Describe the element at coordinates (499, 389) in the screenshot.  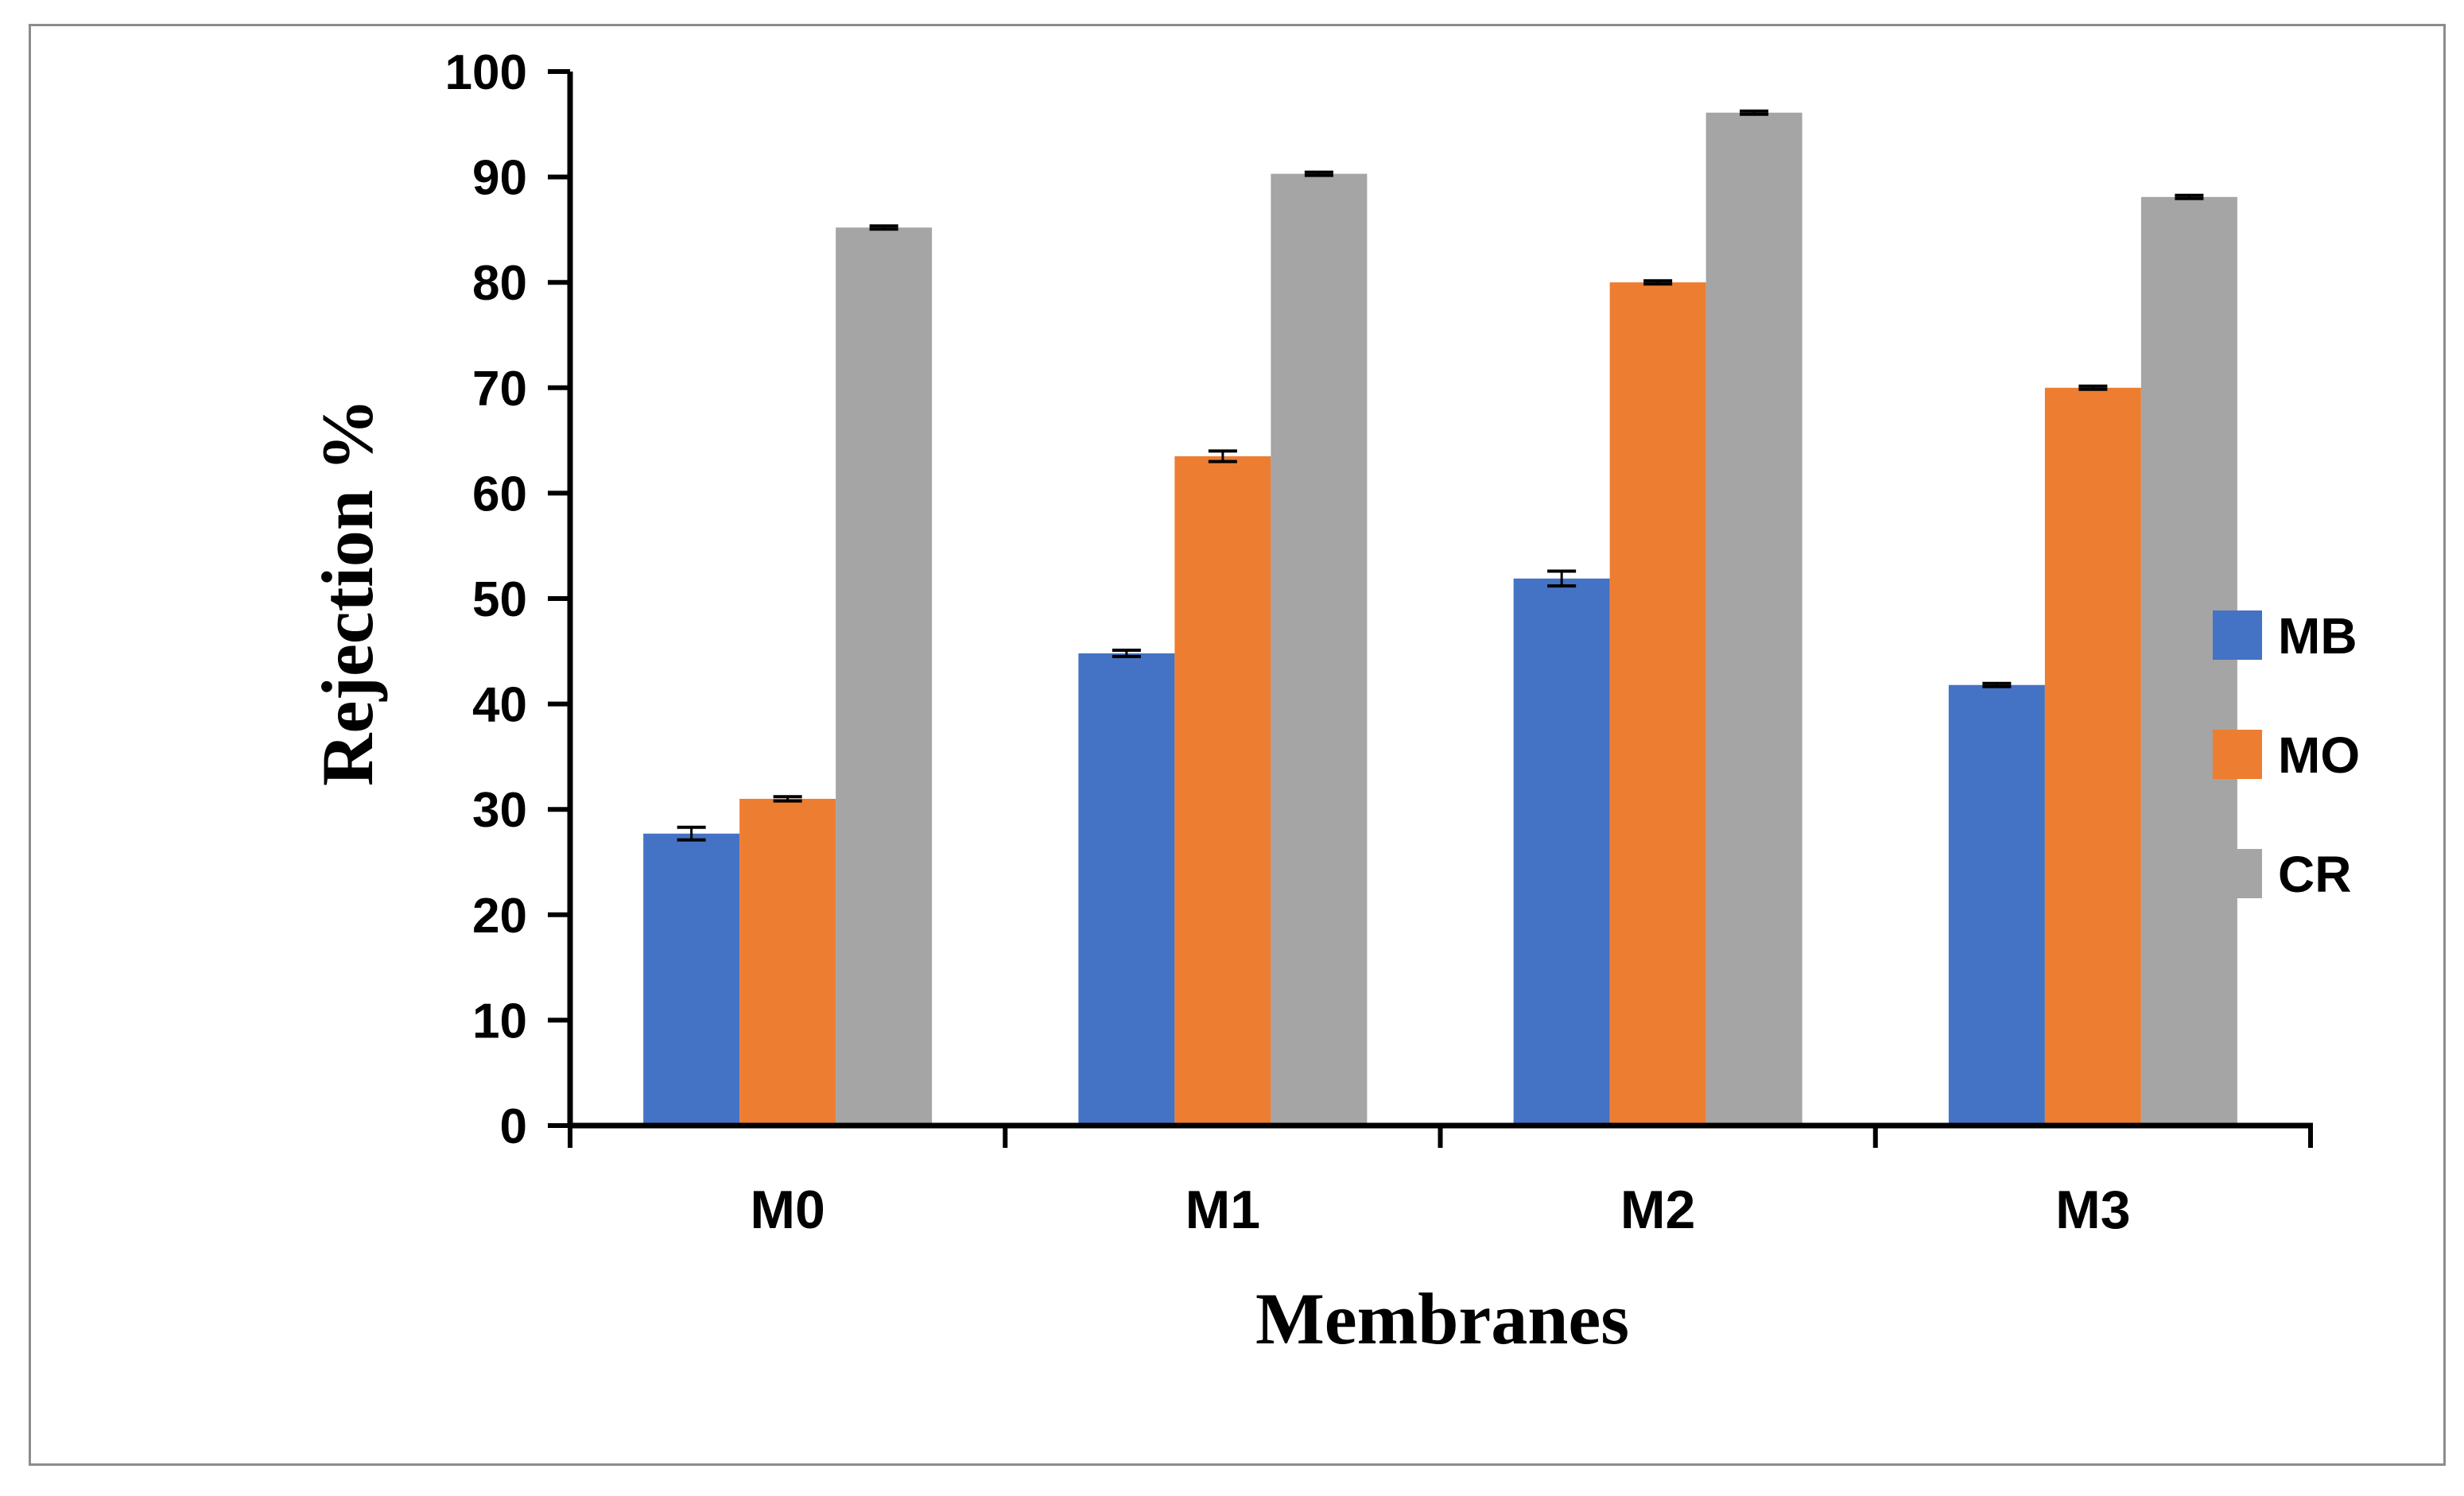
I see `y-tick-label: 70` at that location.